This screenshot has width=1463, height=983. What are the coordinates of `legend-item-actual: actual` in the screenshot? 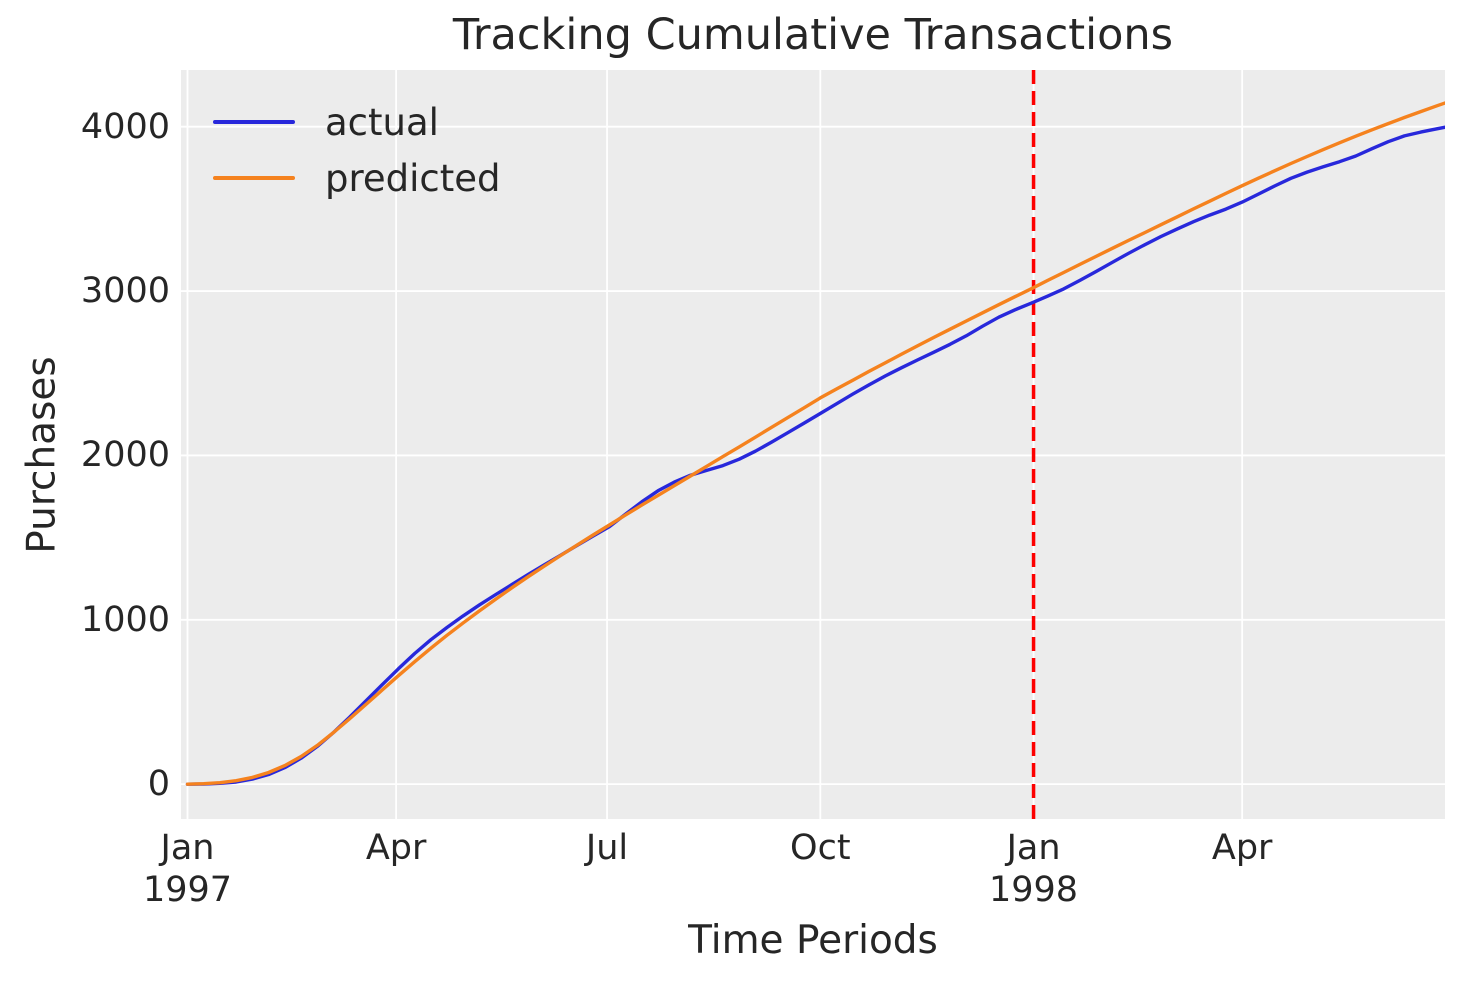 It's located at (357, 122).